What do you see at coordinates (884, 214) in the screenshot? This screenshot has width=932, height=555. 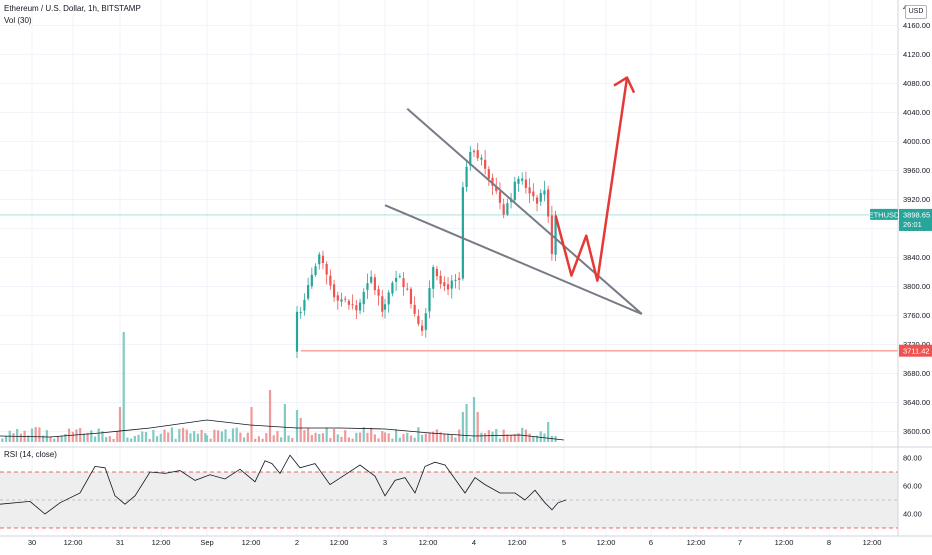 I see `symbol-tag` at bounding box center [884, 214].